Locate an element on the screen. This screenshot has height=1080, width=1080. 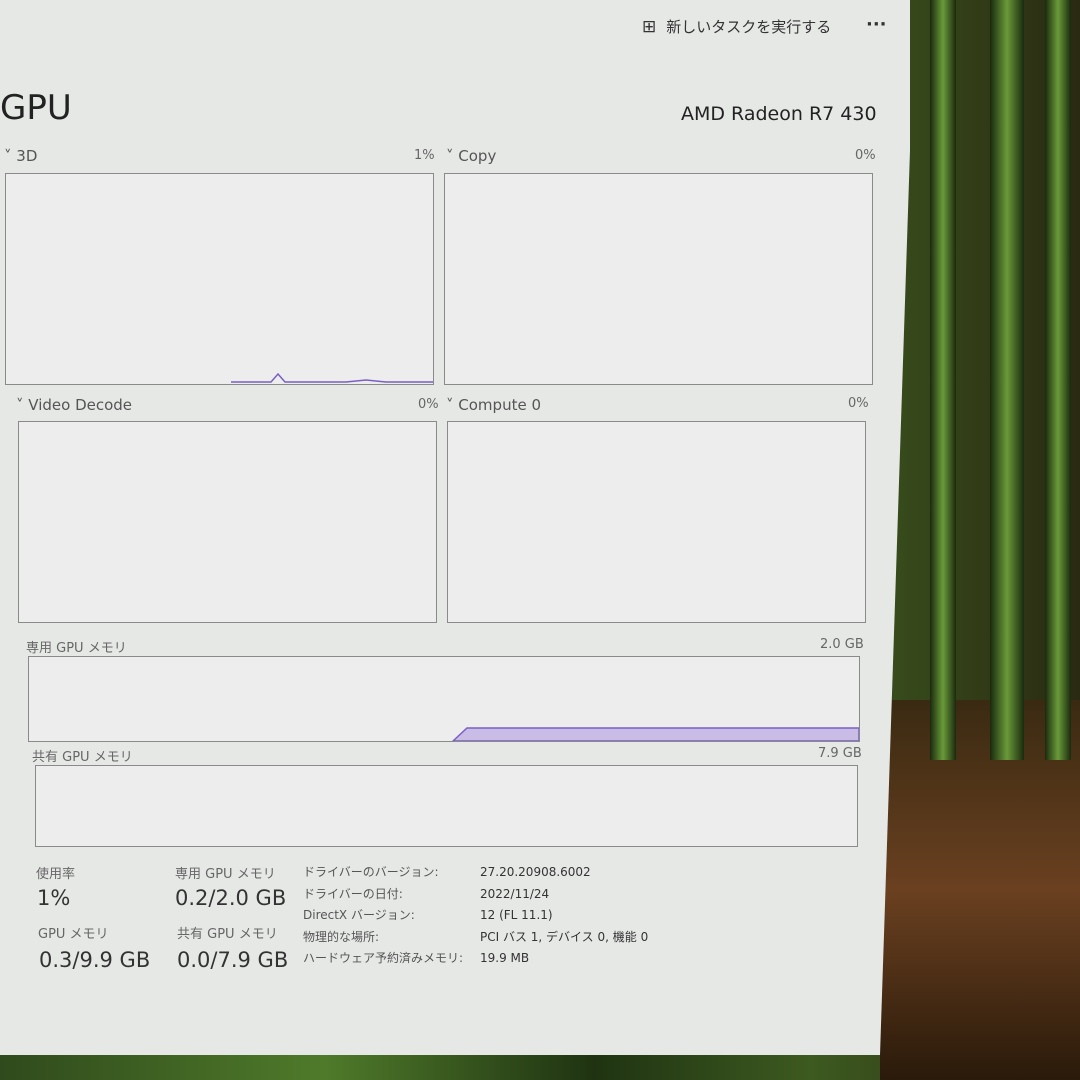
shared-memory-label: 共有 GPU メモリ is located at coordinates (227, 934).